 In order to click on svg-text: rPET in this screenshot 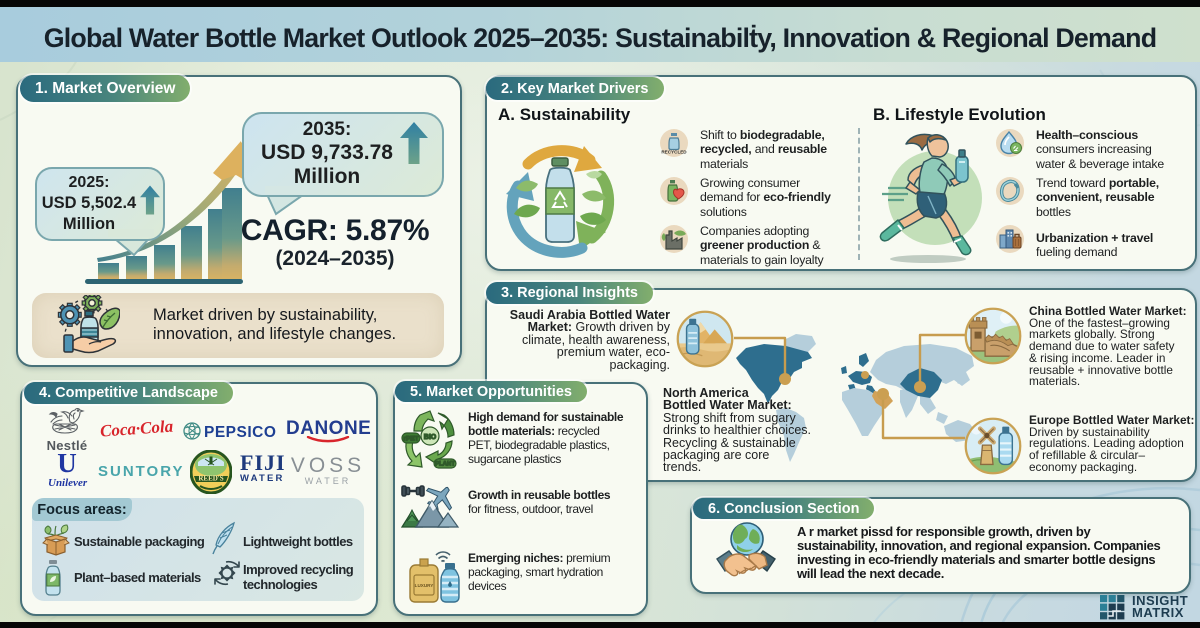, I will do `click(410, 439)`.